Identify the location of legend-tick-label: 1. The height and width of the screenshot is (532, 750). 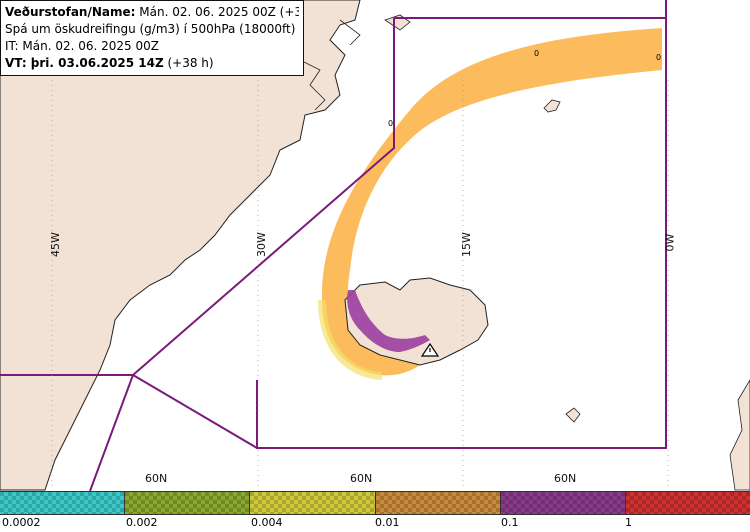
(628, 522).